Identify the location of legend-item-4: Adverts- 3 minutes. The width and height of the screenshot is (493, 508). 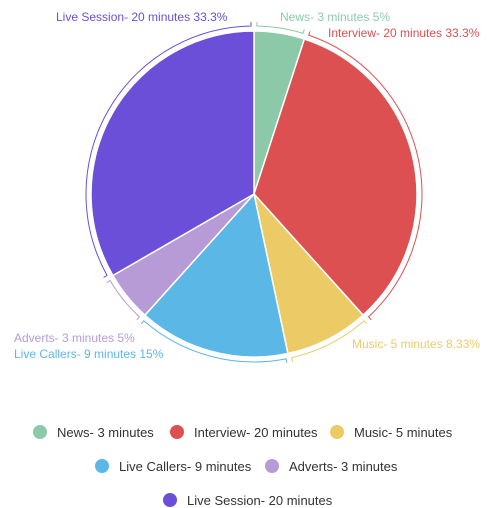
(331, 466).